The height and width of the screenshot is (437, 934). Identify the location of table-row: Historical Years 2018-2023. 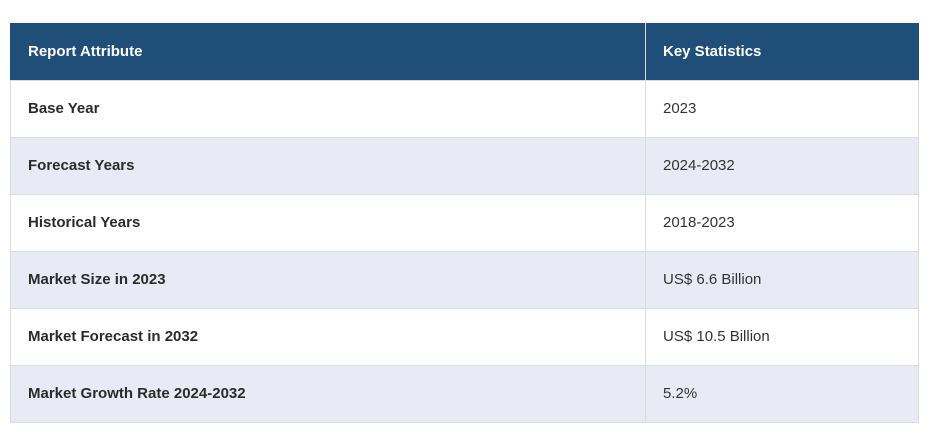
(464, 222).